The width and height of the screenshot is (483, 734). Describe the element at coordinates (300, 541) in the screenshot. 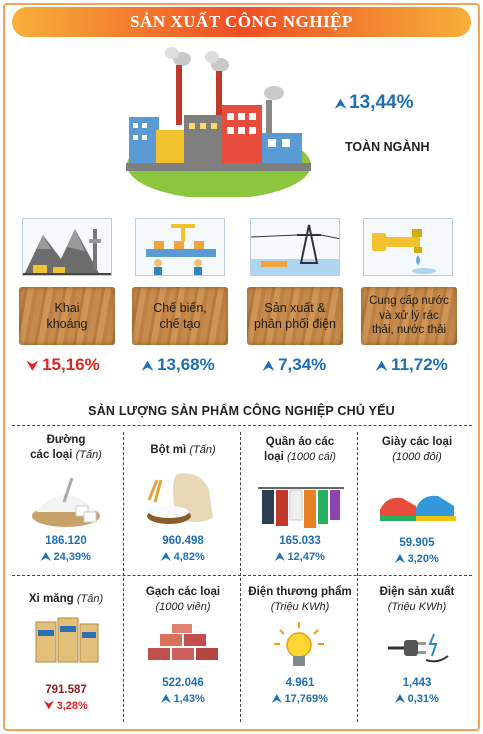

I see `product-value: 165.033` at that location.